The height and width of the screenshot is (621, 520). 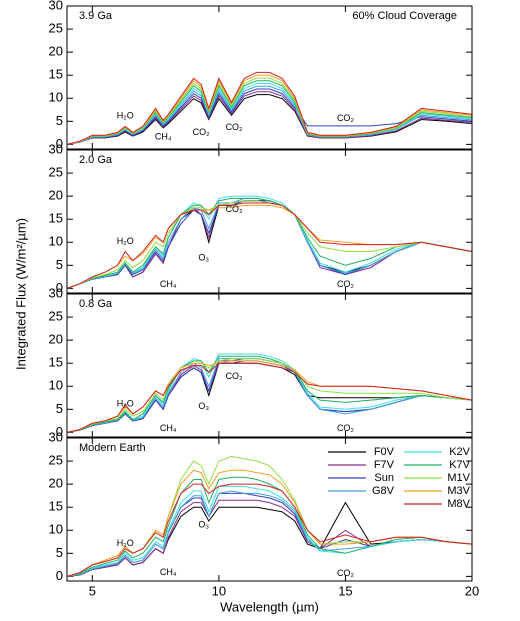 What do you see at coordinates (269, 606) in the screenshot?
I see `x-axis-title: Wavelength (µm)` at bounding box center [269, 606].